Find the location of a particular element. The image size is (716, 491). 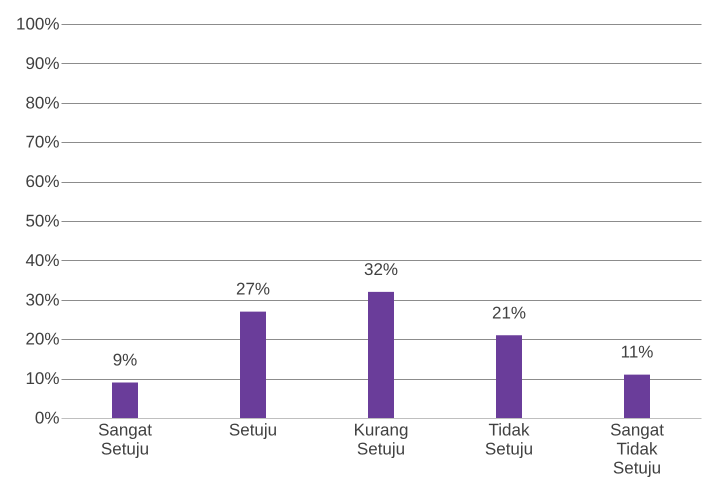

y-tick-label: 10% is located at coordinates (42, 378).